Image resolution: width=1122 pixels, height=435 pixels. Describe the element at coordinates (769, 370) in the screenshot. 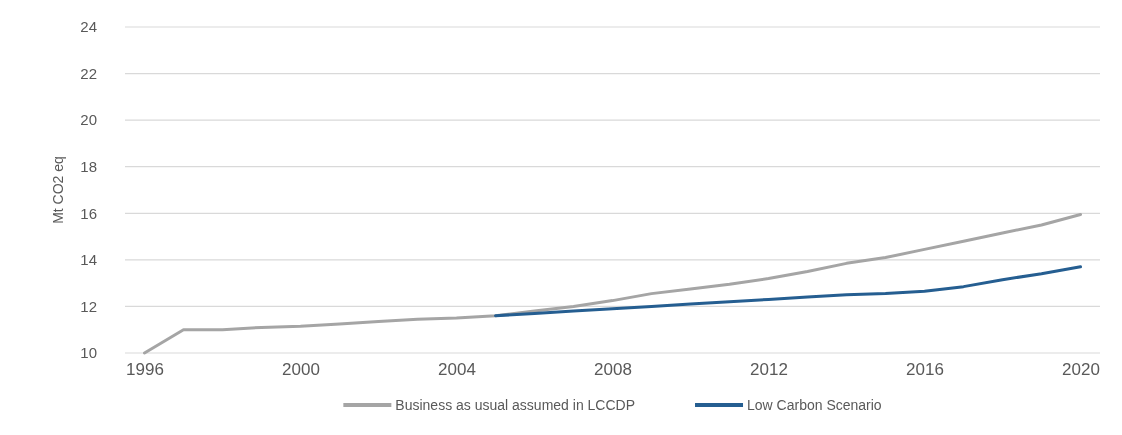

I see `x-tick-label: 2012` at that location.